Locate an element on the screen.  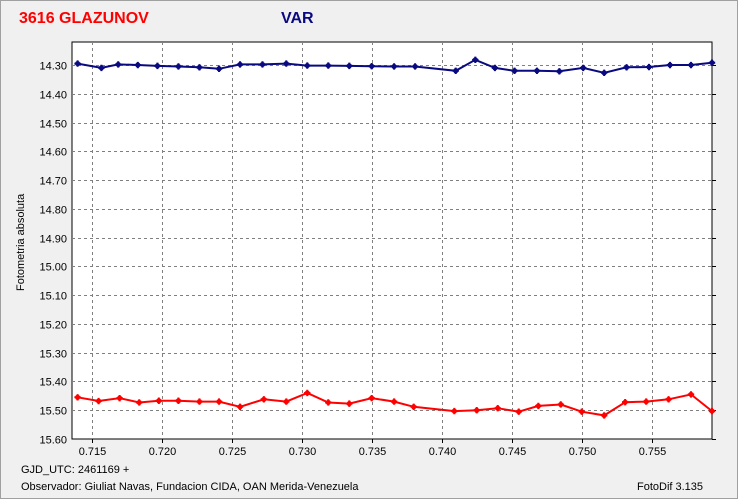
y-tick-label: 15.00 is located at coordinates (53, 268).